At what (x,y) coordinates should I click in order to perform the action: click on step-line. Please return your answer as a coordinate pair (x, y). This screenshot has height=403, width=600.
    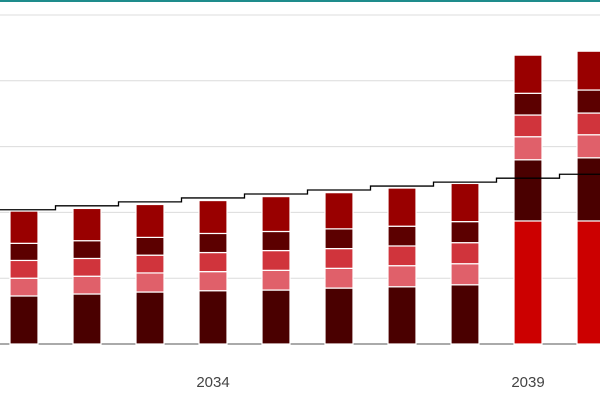
    Looking at the image, I should click on (300, 192).